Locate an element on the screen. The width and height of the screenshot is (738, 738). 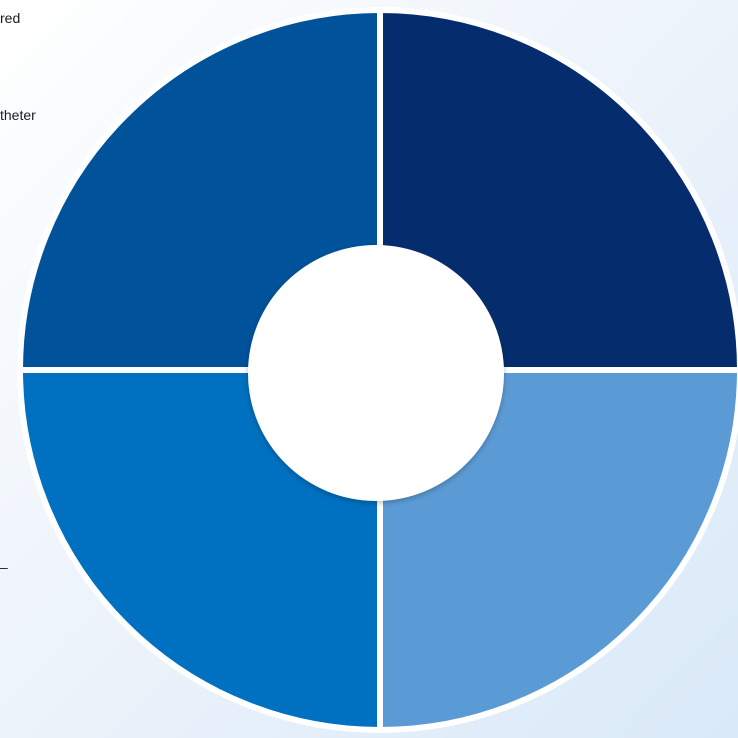
left-text-fragment-1: red is located at coordinates (10, 18).